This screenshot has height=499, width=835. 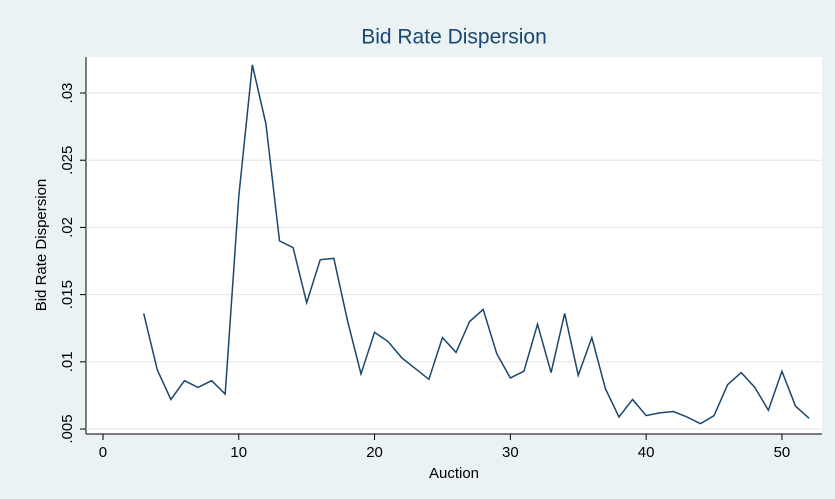 What do you see at coordinates (238, 452) in the screenshot?
I see `x-tick-label: 10` at bounding box center [238, 452].